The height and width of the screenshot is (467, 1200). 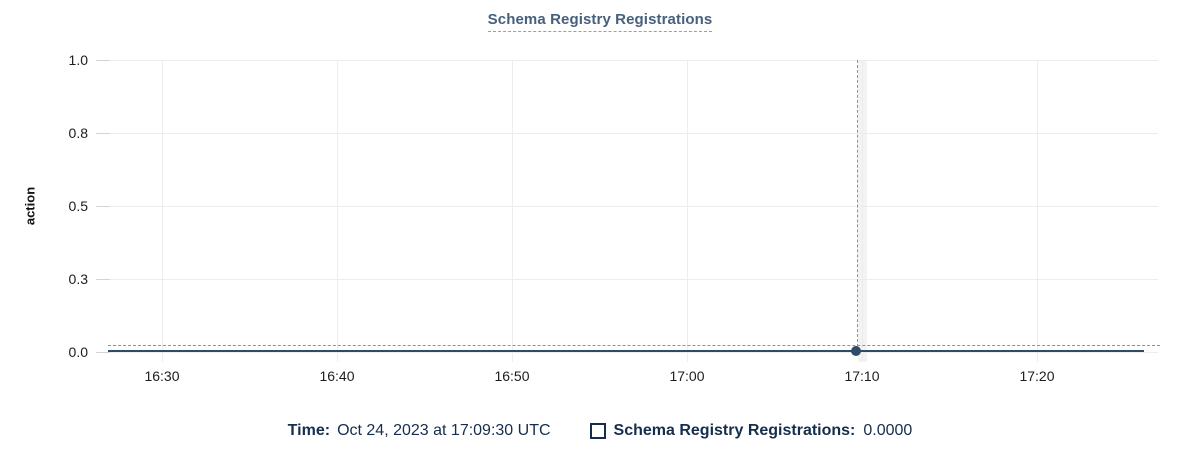 What do you see at coordinates (337, 376) in the screenshot?
I see `x-tick-label: 16:40` at bounding box center [337, 376].